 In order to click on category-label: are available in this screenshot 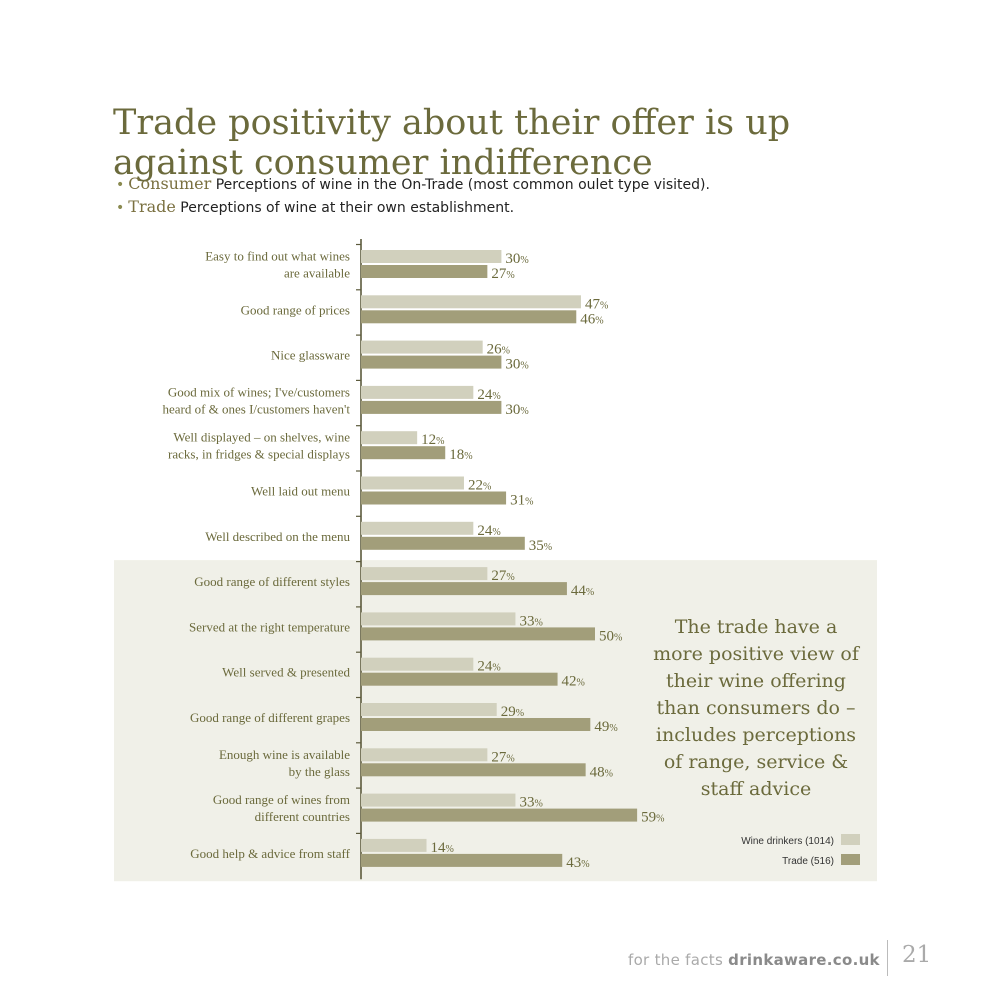, I will do `click(317, 273)`.